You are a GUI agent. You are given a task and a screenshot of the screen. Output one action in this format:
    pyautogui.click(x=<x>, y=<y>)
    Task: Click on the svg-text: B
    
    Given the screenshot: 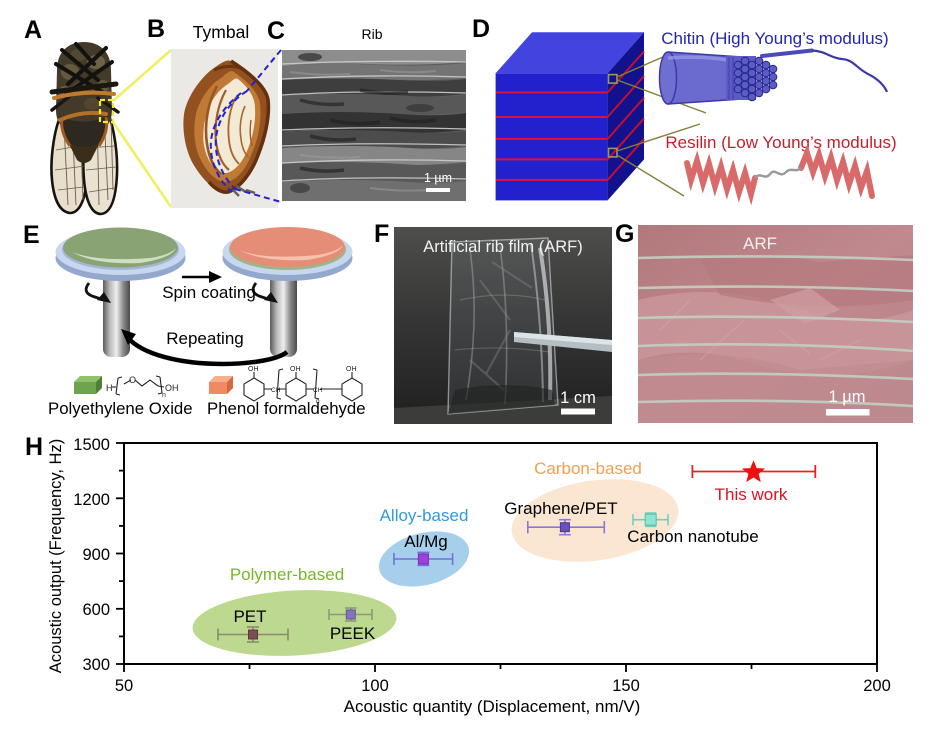 What is the action you would take?
    pyautogui.click(x=156, y=29)
    